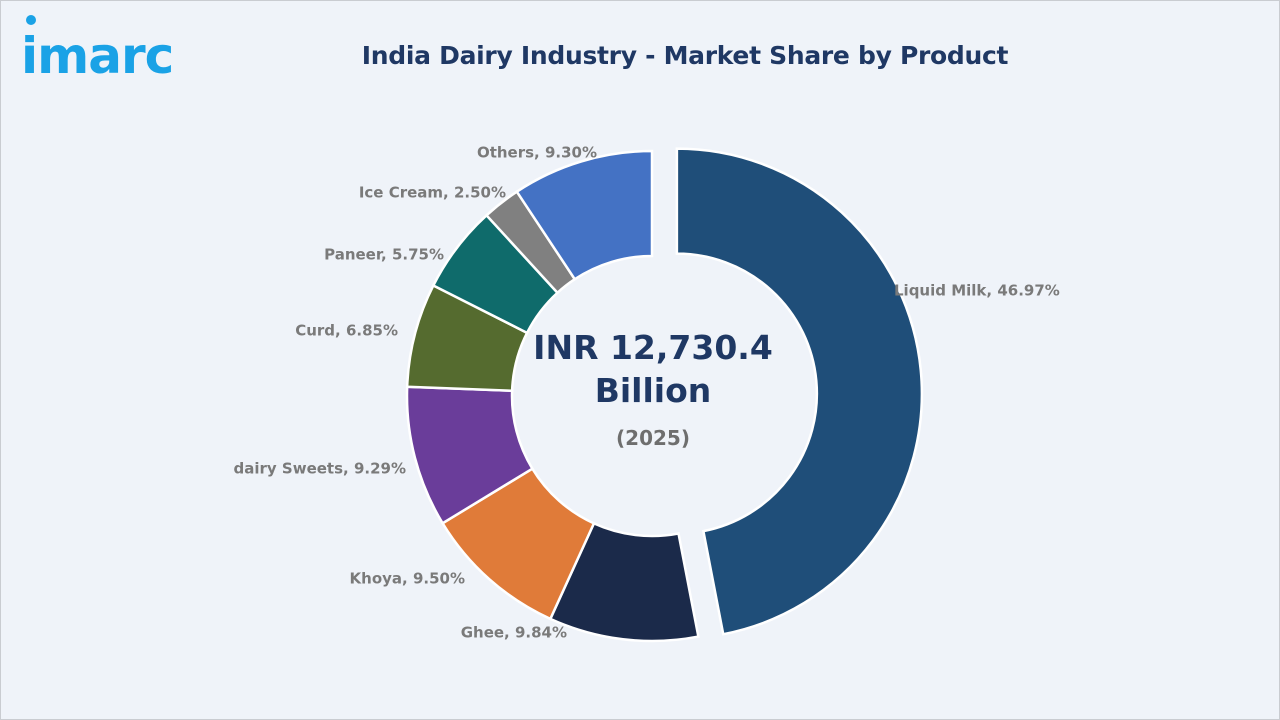  I want to click on label-dairy-sweets: dairy Sweets, 9.29%, so click(320, 469).